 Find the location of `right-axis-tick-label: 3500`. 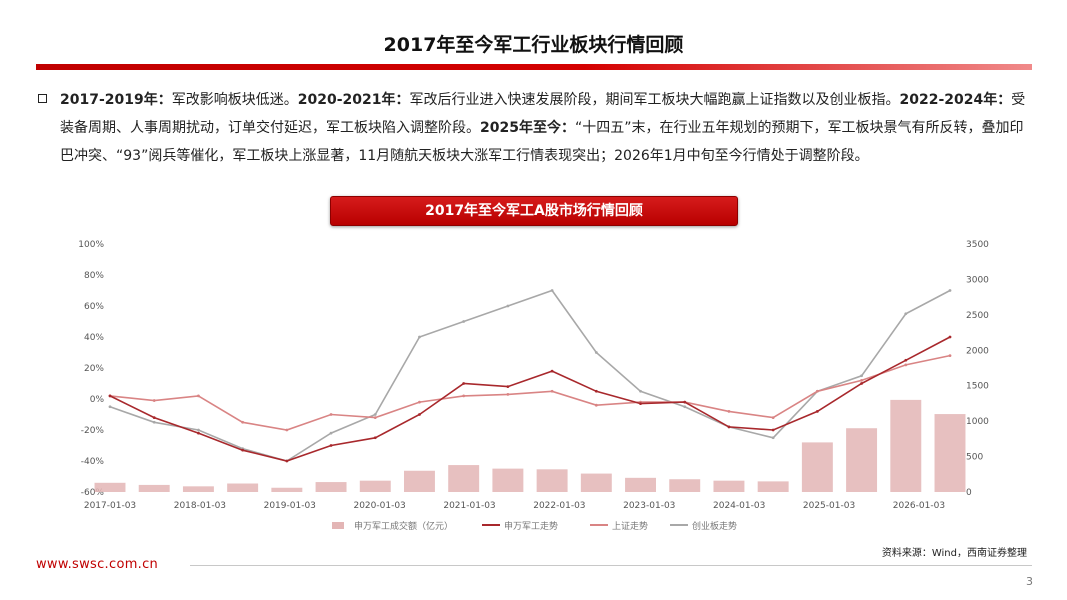

right-axis-tick-label: 3500 is located at coordinates (977, 245).